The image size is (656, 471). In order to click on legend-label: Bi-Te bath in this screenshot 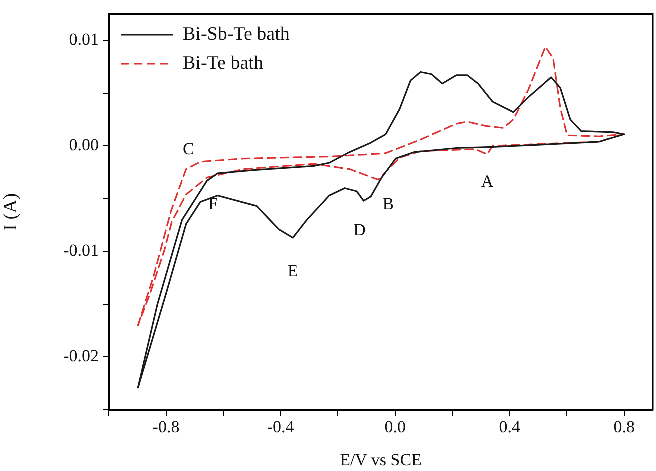, I will do `click(223, 64)`.